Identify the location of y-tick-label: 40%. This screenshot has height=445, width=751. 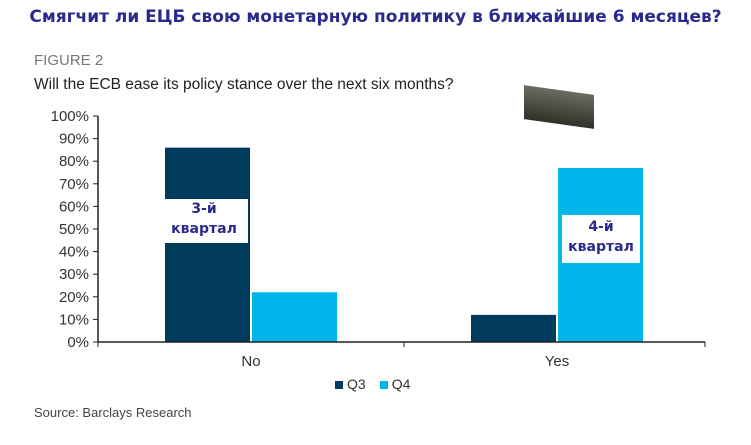
(74, 252).